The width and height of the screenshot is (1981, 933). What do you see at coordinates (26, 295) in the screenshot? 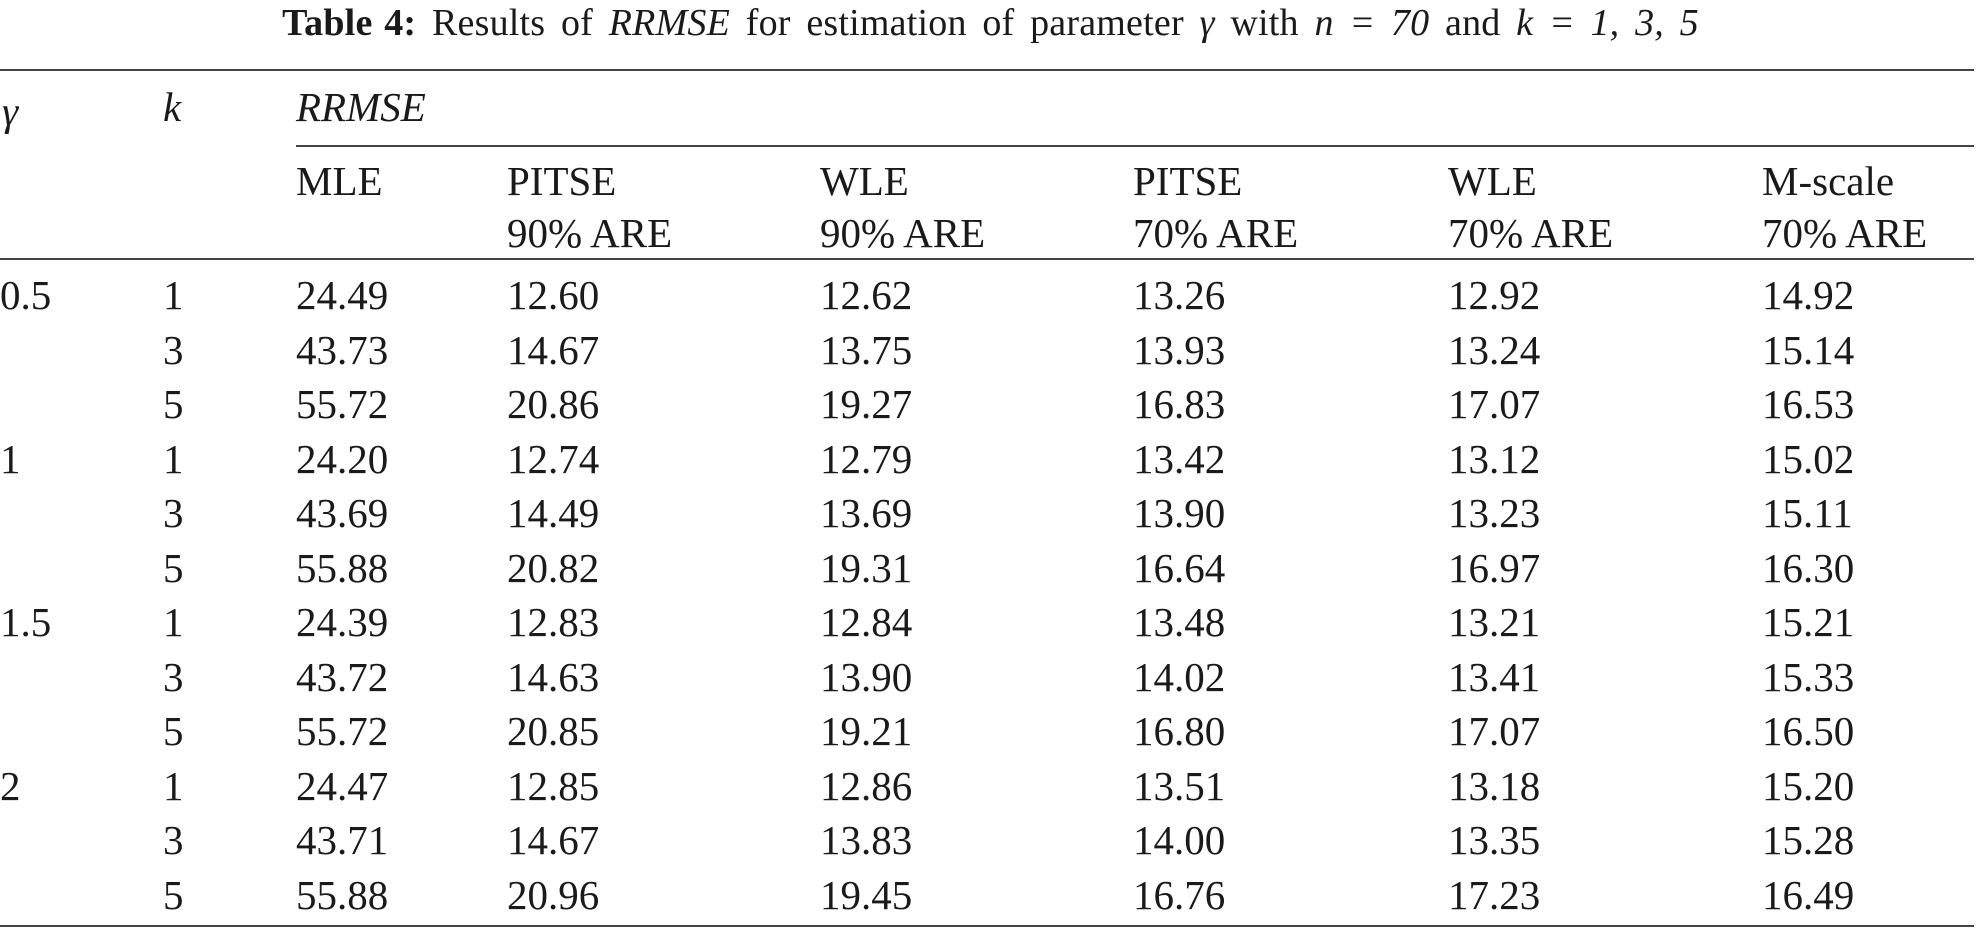
I see `cell-gamma: 0.5` at bounding box center [26, 295].